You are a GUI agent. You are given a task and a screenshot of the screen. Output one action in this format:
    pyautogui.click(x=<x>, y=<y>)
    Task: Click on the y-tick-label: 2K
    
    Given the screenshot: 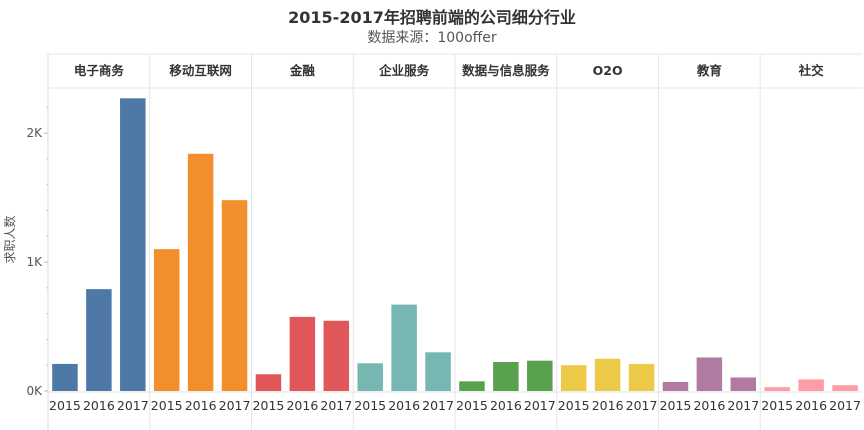 What is the action you would take?
    pyautogui.click(x=34, y=133)
    